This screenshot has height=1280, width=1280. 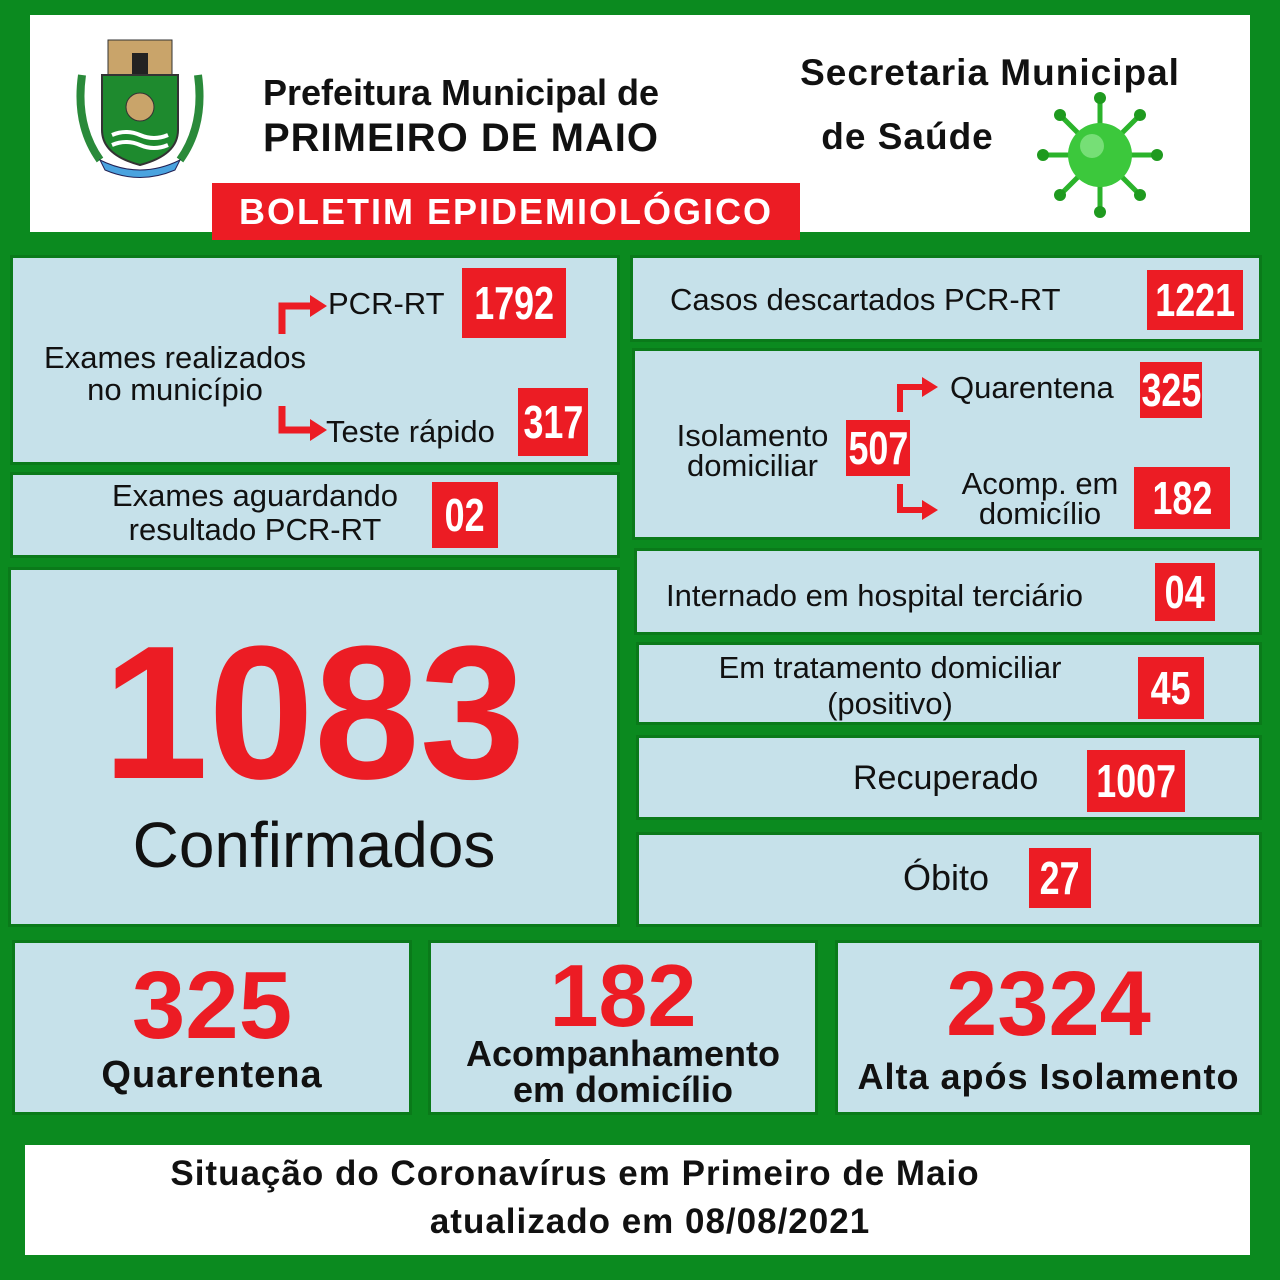 I want to click on confirmados-label: Confirmados, so click(x=314, y=845).